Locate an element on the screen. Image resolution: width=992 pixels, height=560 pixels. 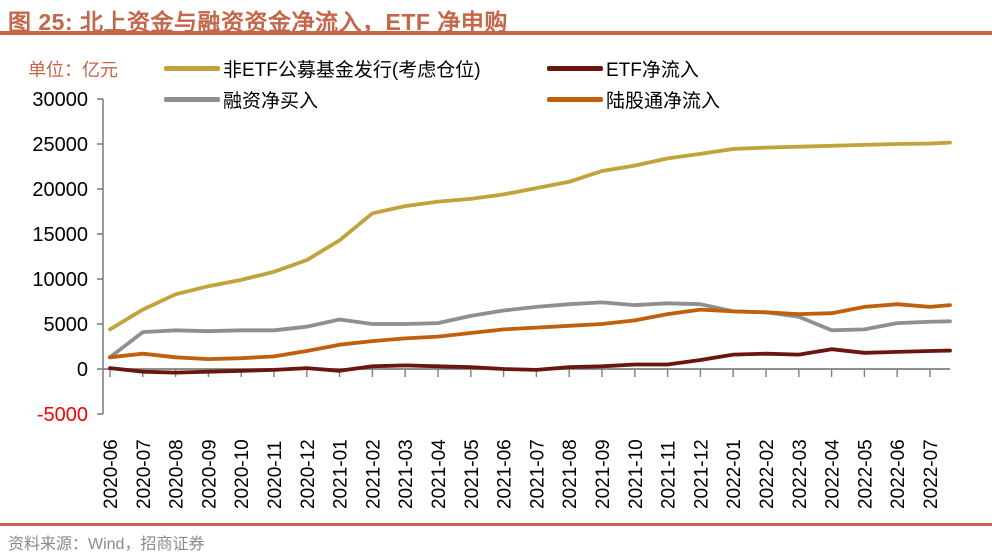
x-tick-label: 2021-10 is located at coordinates (636, 474).